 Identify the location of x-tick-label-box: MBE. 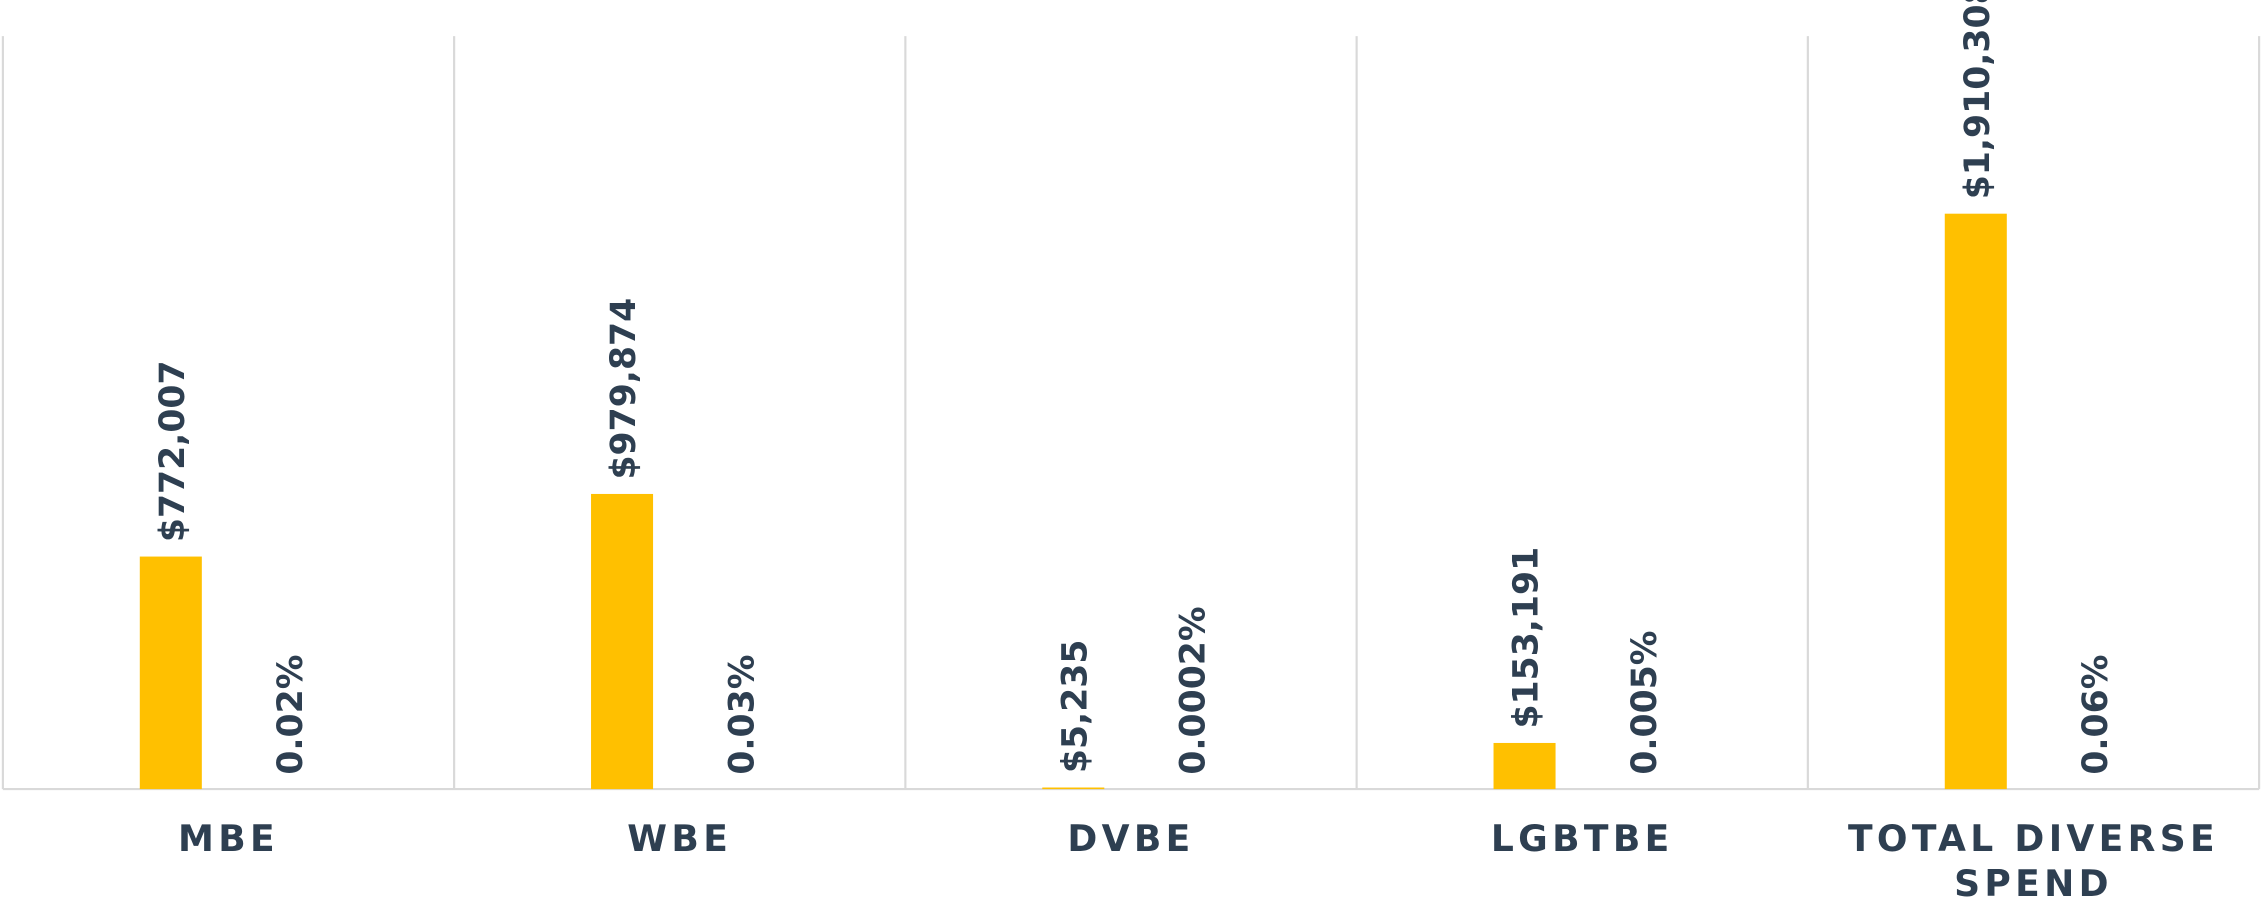
(228, 838).